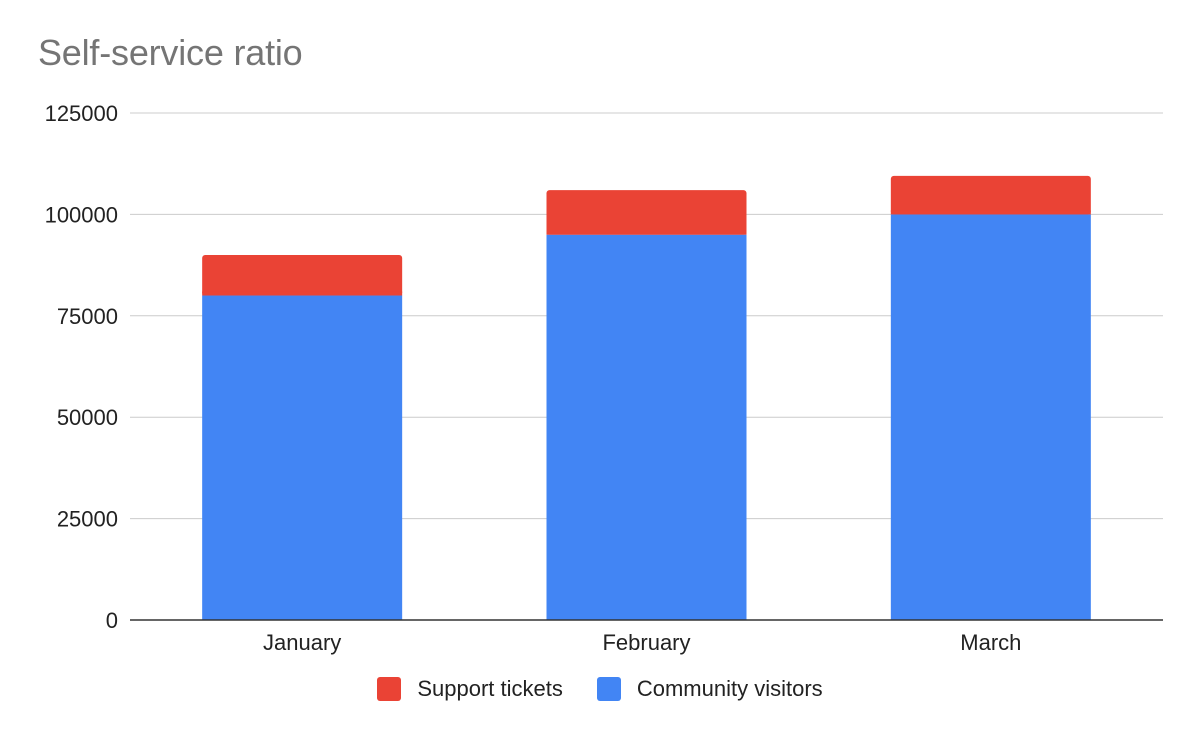  I want to click on y-tick-label: 0, so click(112, 620).